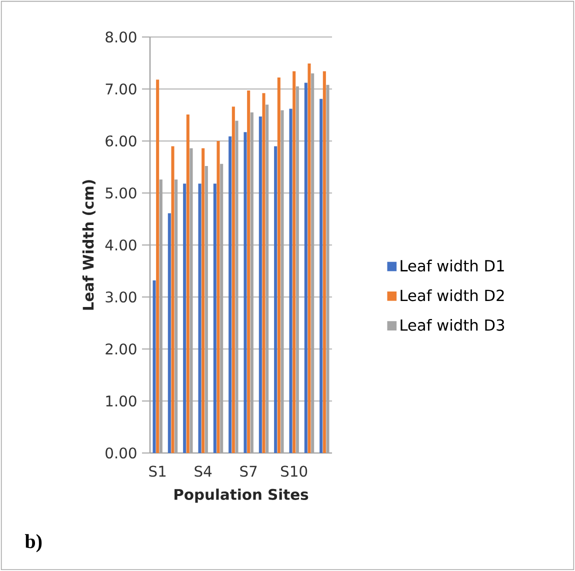 This screenshot has height=571, width=575. Describe the element at coordinates (203, 471) in the screenshot. I see `x-tick-label: S4` at that location.